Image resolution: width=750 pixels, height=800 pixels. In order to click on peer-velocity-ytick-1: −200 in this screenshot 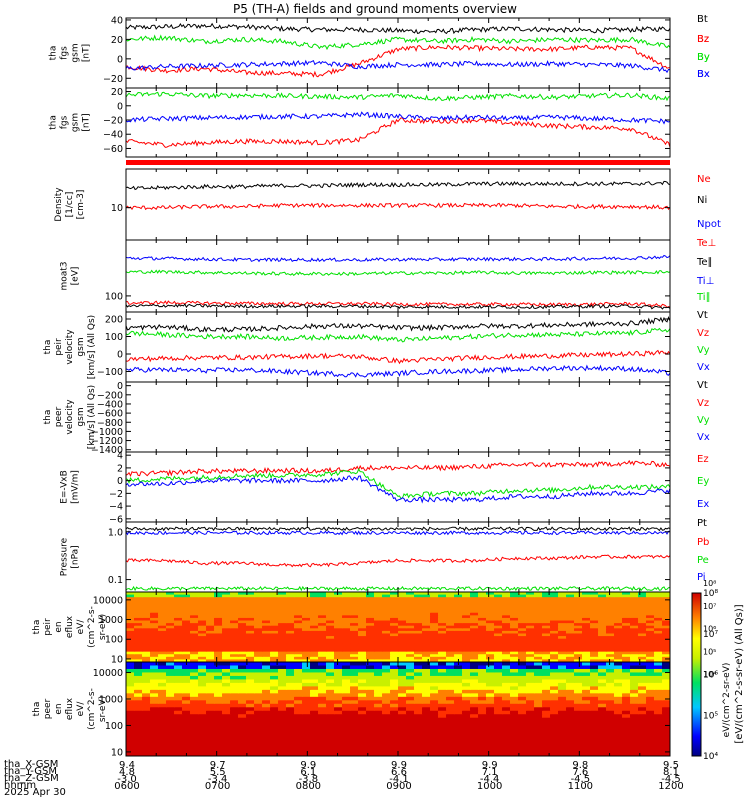, I will do `click(110, 395)`.